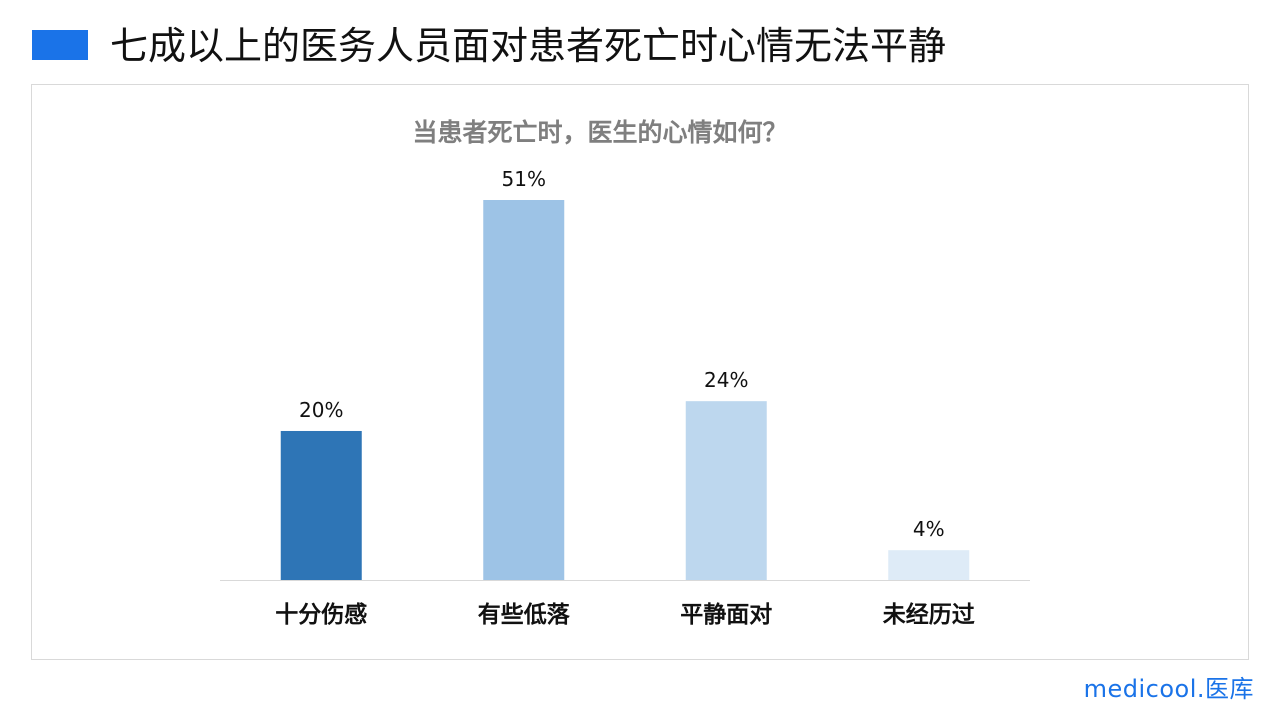 This screenshot has width=1280, height=720. What do you see at coordinates (1168, 689) in the screenshot?
I see `brand-logo: medicool.医库` at bounding box center [1168, 689].